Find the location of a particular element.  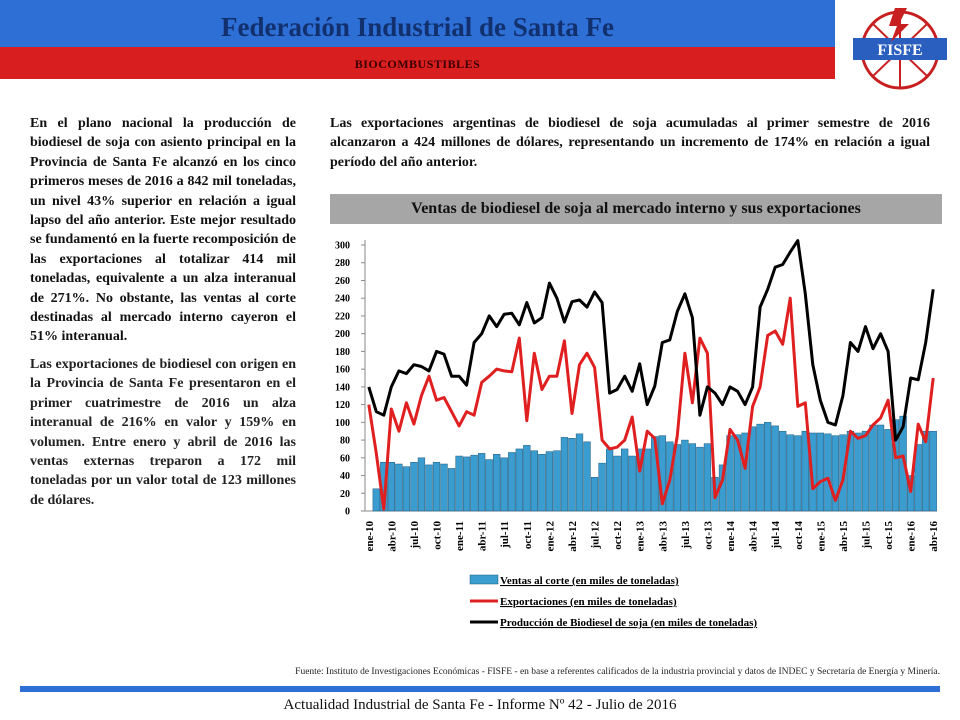

footer-rule is located at coordinates (480, 689).